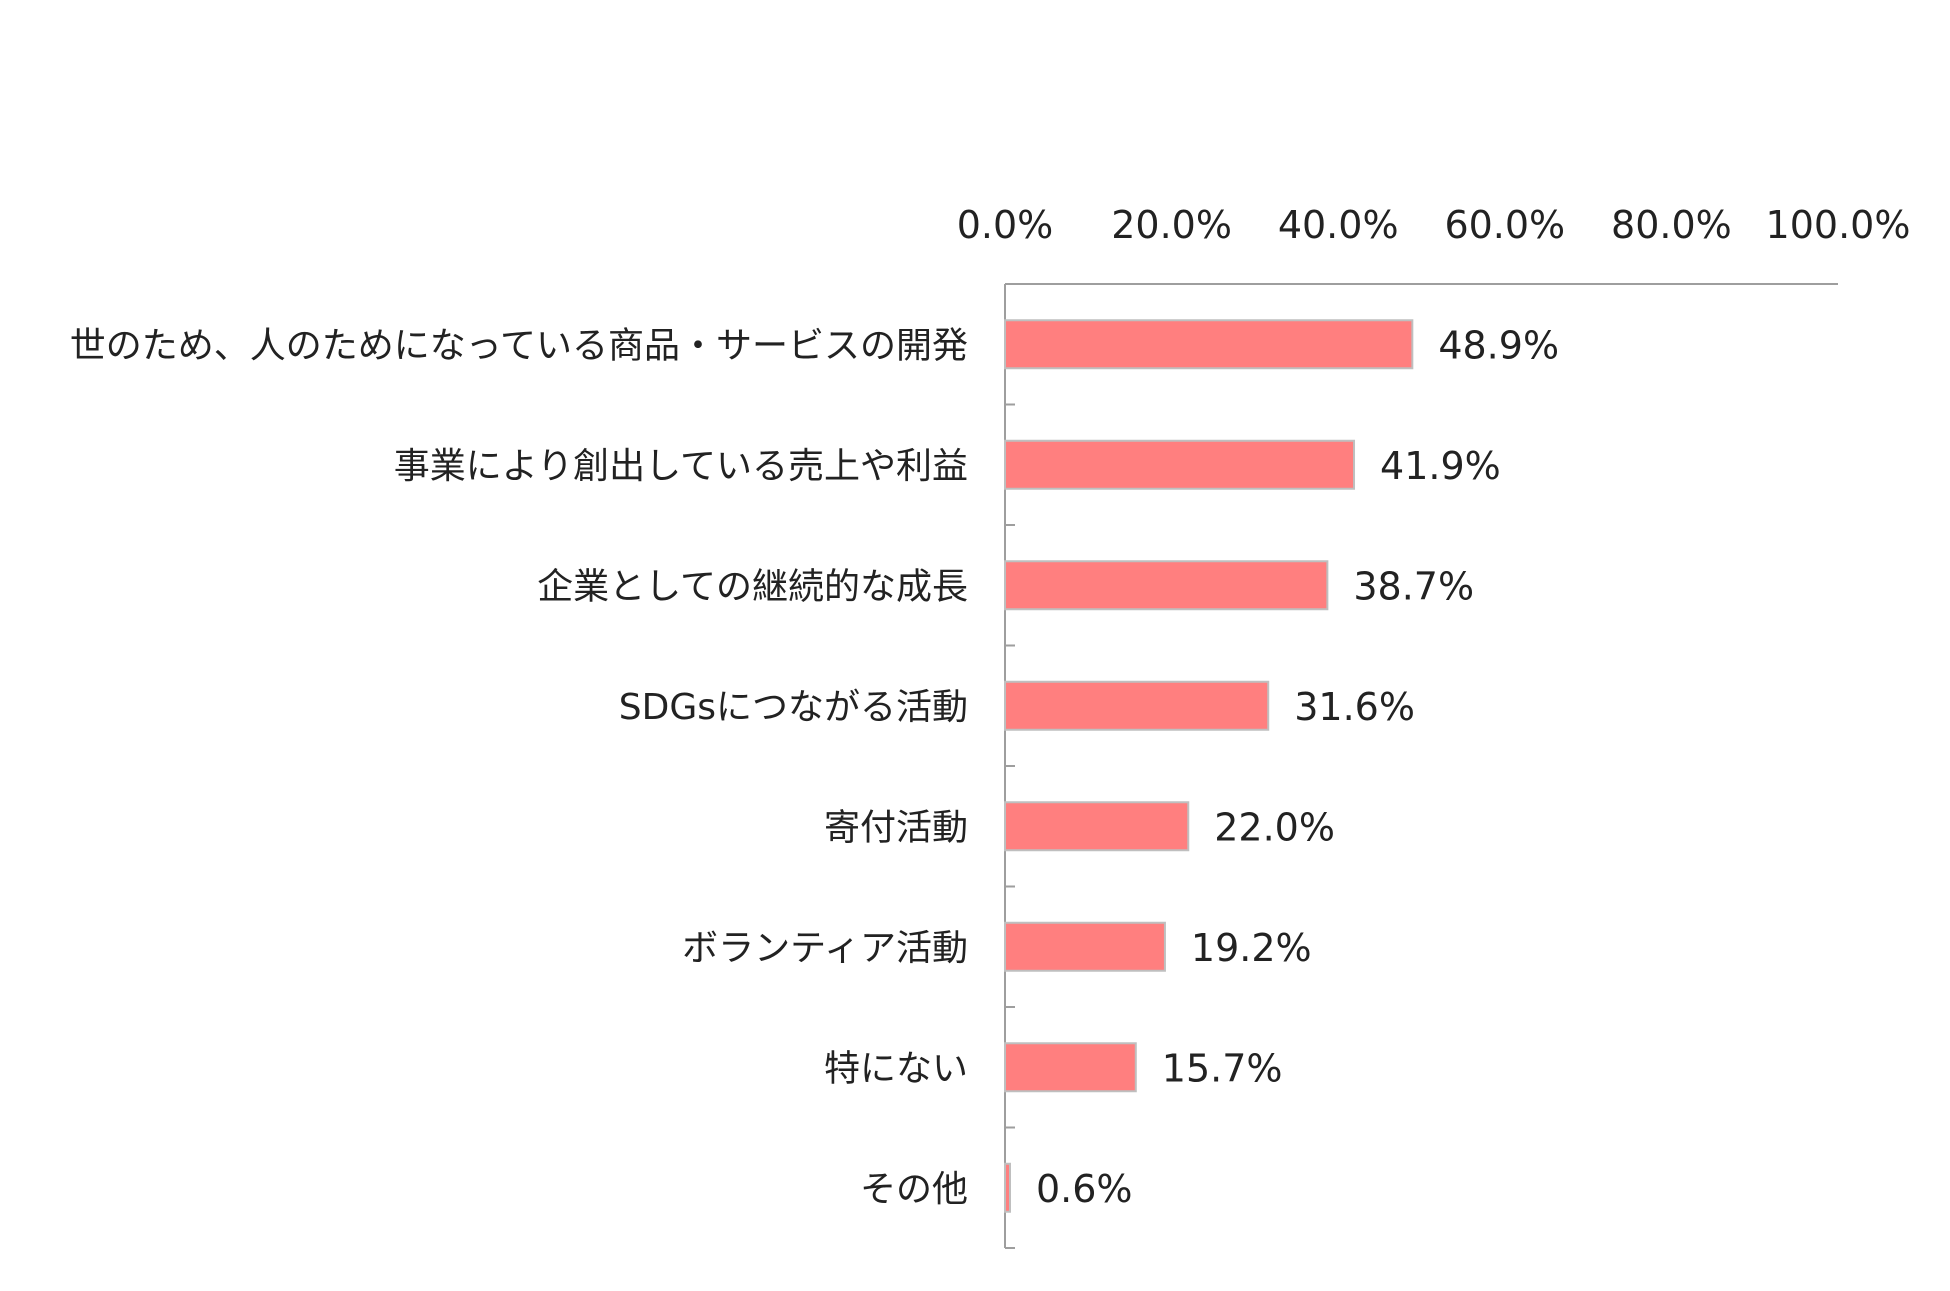 This screenshot has width=1950, height=1291. Describe the element at coordinates (681, 466) in the screenshot. I see `category-label: 事業により創出している売上や利益` at that location.